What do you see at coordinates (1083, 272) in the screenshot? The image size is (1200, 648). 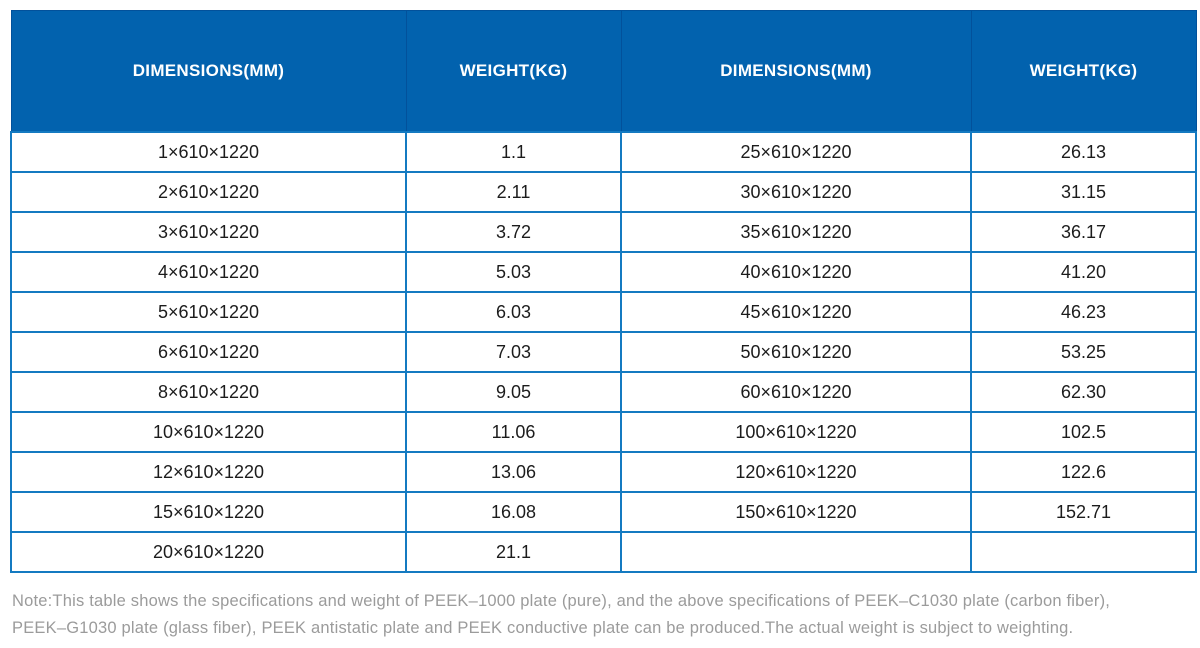 I see `weight-cell: 41.20` at bounding box center [1083, 272].